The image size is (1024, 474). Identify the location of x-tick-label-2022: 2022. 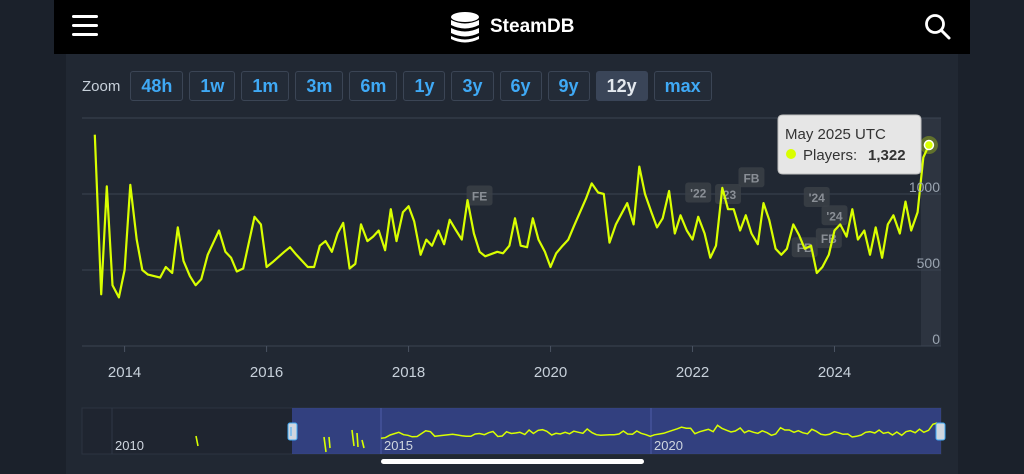
(692, 372).